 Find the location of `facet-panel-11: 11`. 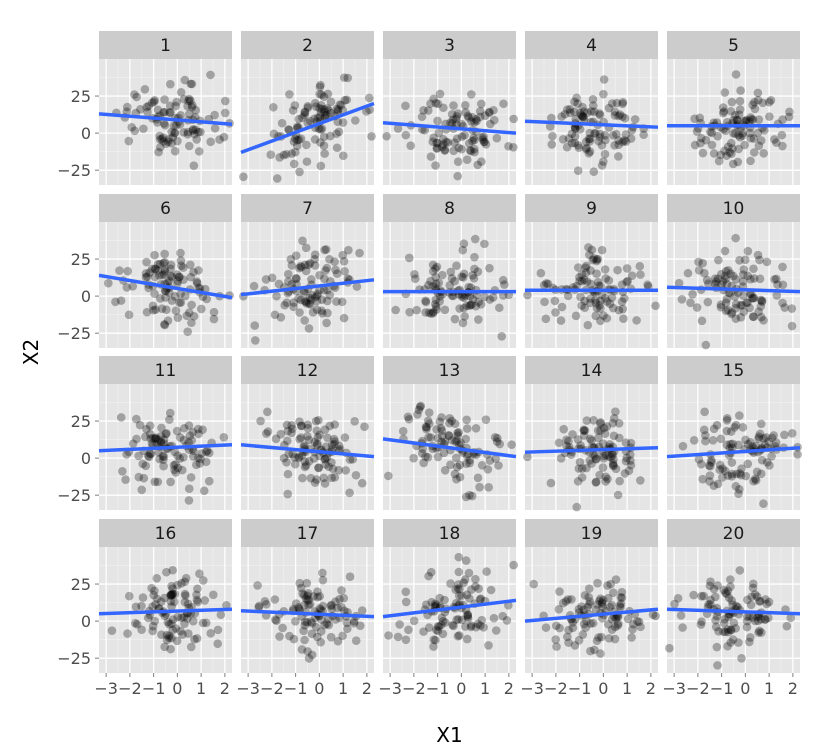

facet-panel-11: 11 is located at coordinates (165, 433).